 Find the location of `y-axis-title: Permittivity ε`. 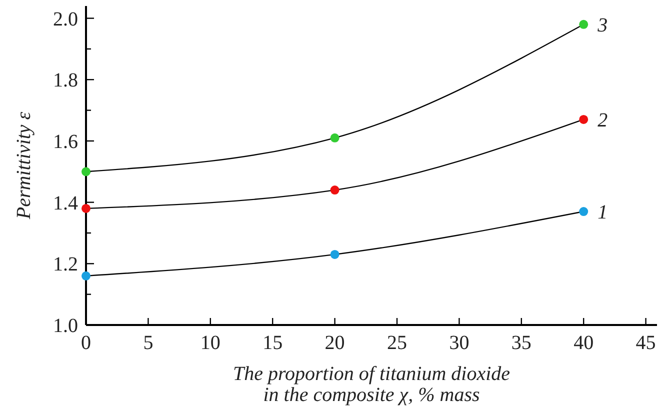

y-axis-title: Permittivity ε is located at coordinates (24, 166).